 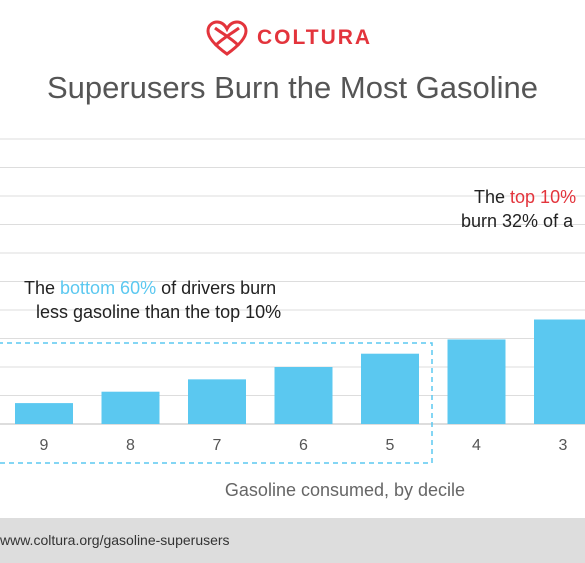 I want to click on annotation-top-10: The top 10% burn 32% of a, so click(x=519, y=209).